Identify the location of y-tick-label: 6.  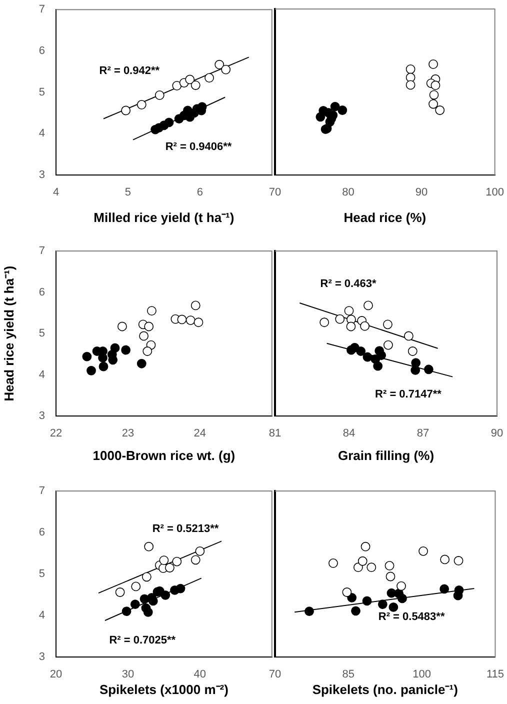
(41, 50).